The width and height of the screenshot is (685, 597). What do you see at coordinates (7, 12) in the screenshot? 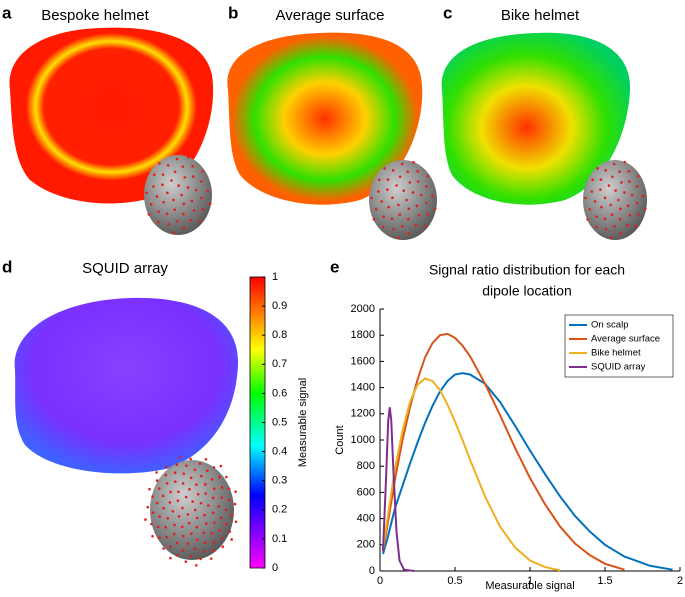
I see `panel-label: a` at bounding box center [7, 12].